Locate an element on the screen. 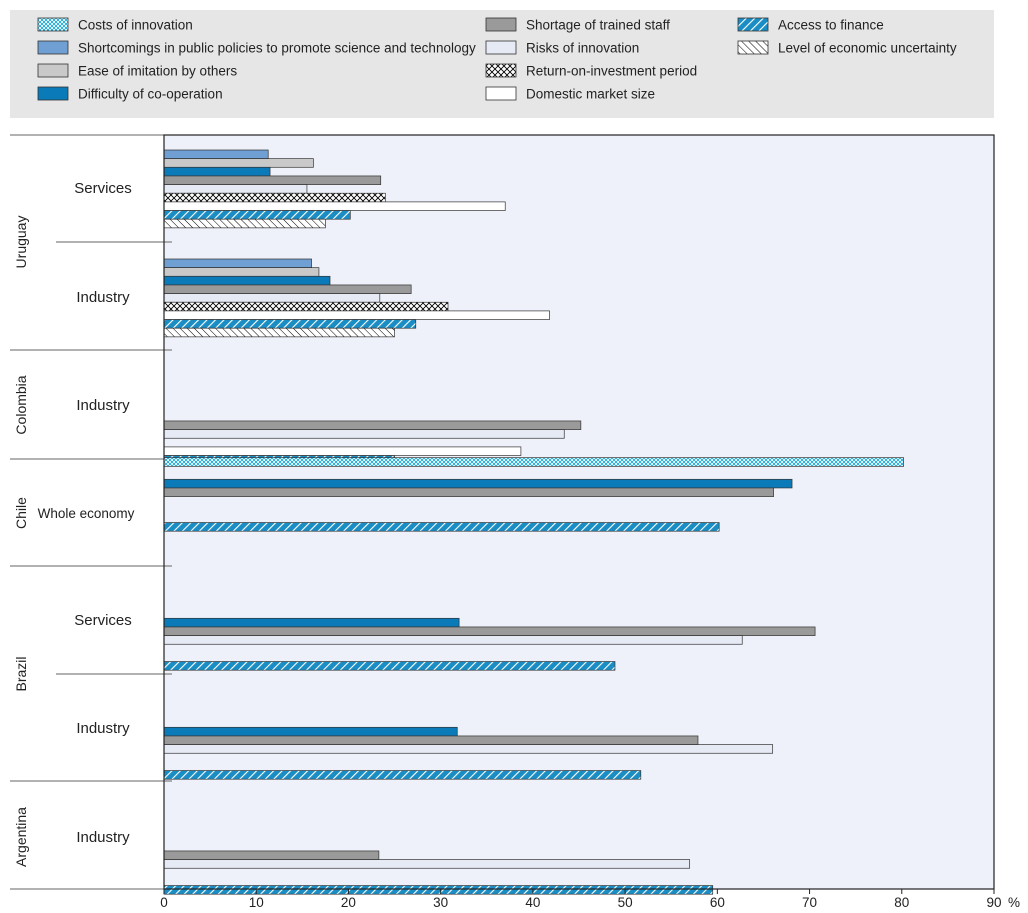 Image resolution: width=1028 pixels, height=913 pixels. legend-item-risks: Risks of innovation is located at coordinates (562, 48).